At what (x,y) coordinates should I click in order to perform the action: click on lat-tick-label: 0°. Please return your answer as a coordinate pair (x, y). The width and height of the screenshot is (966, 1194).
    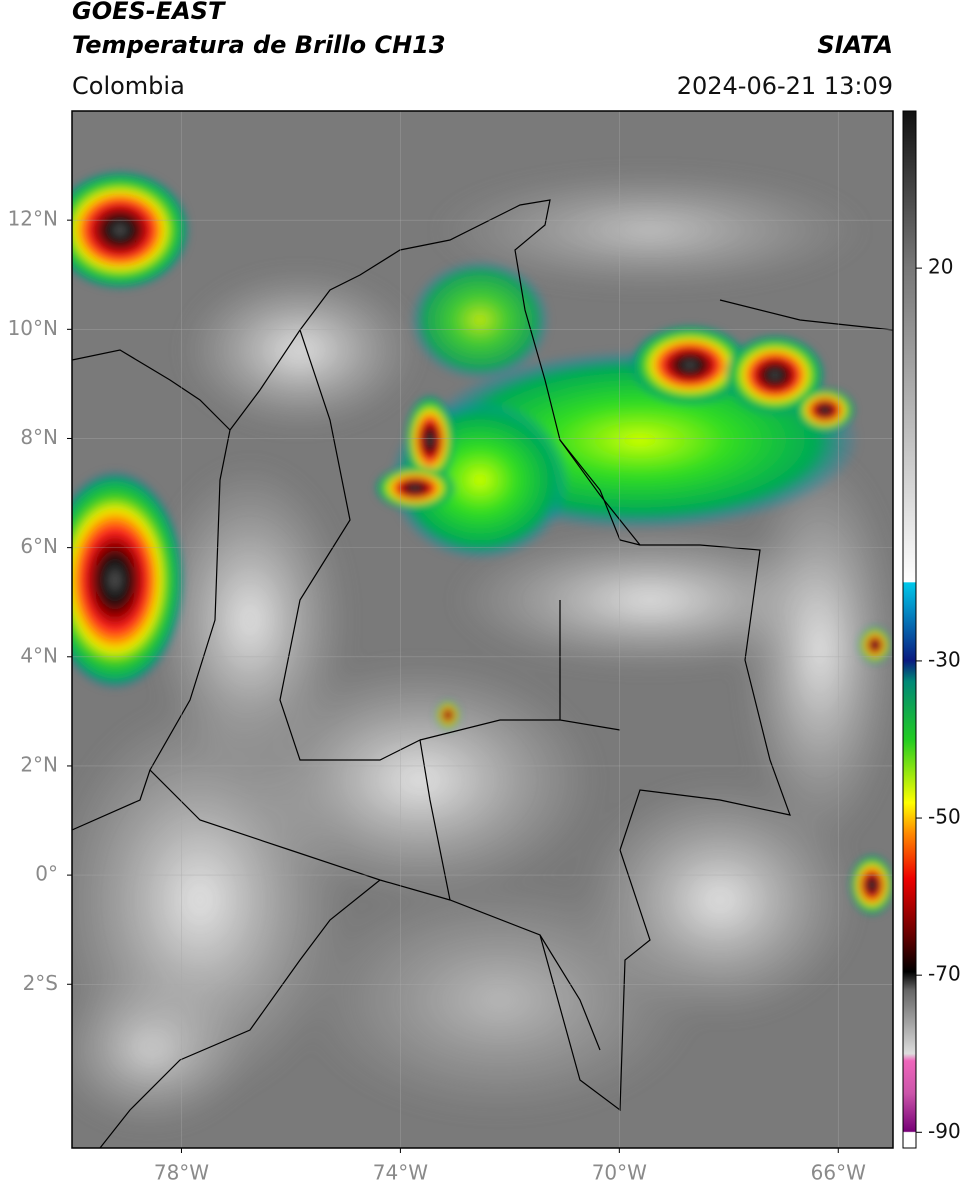
    Looking at the image, I should click on (46, 874).